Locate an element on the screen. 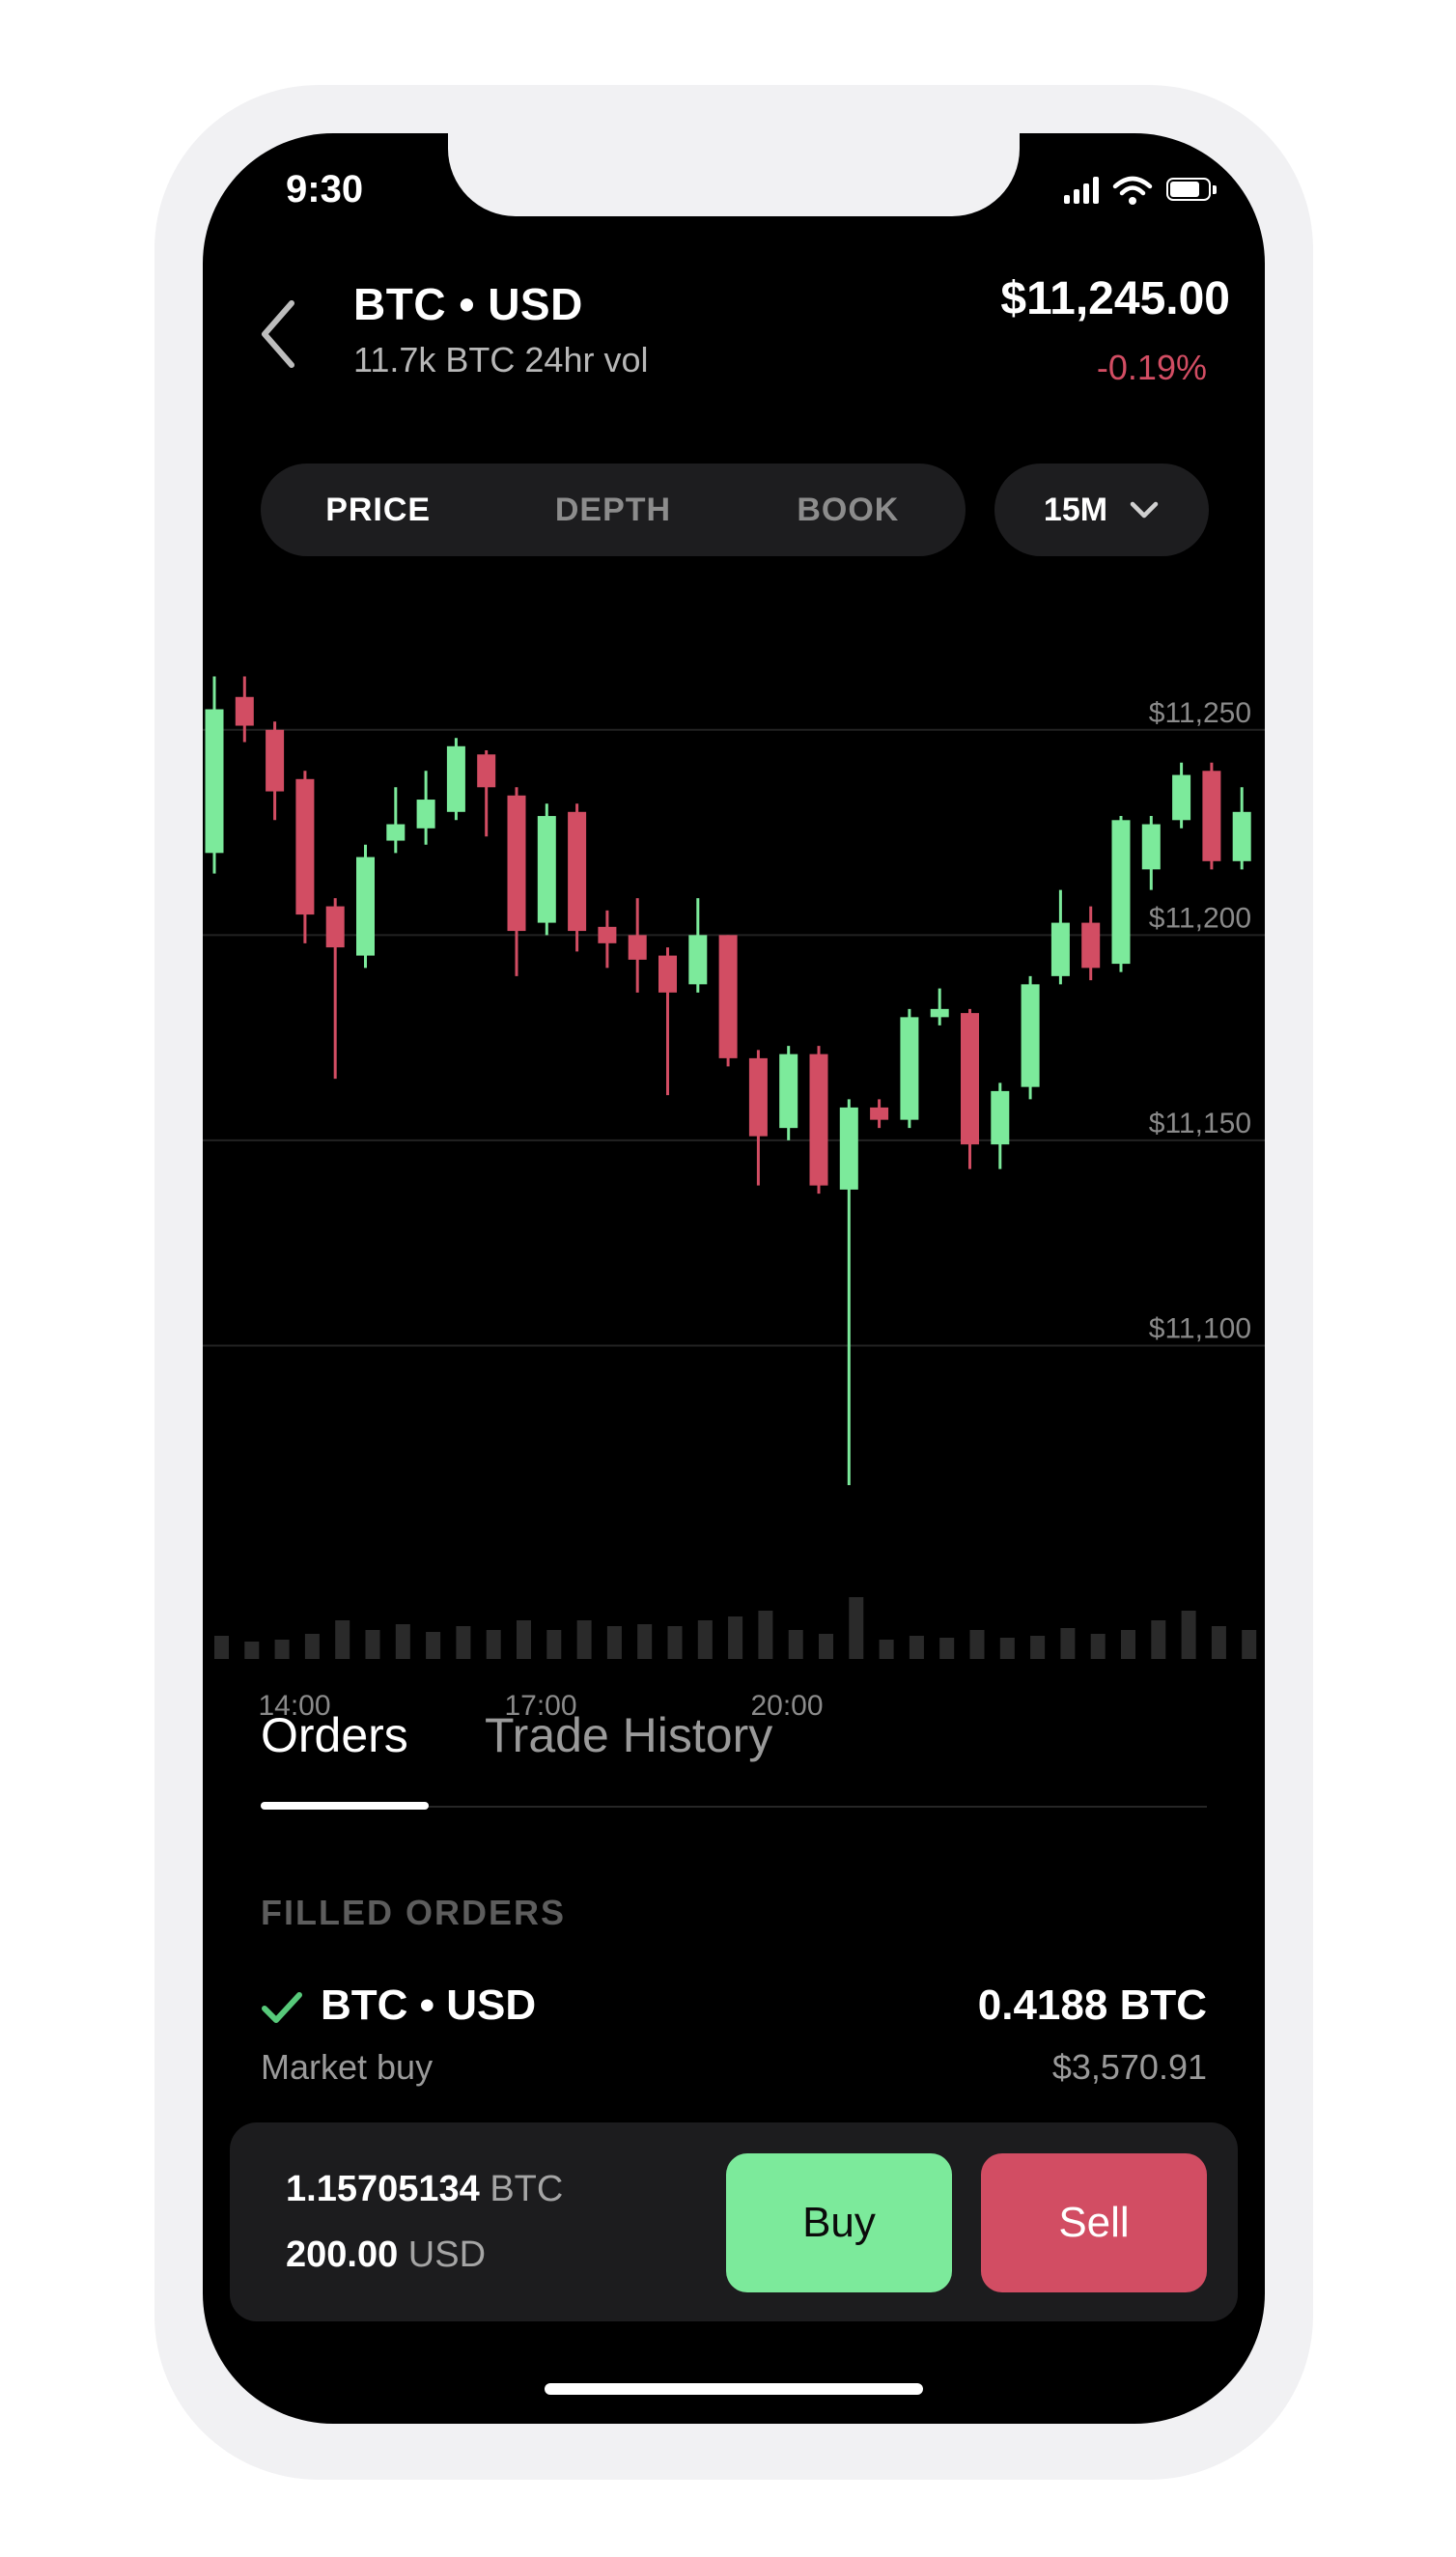  btc-balance: 1.15705134 BTC is located at coordinates (425, 2189).